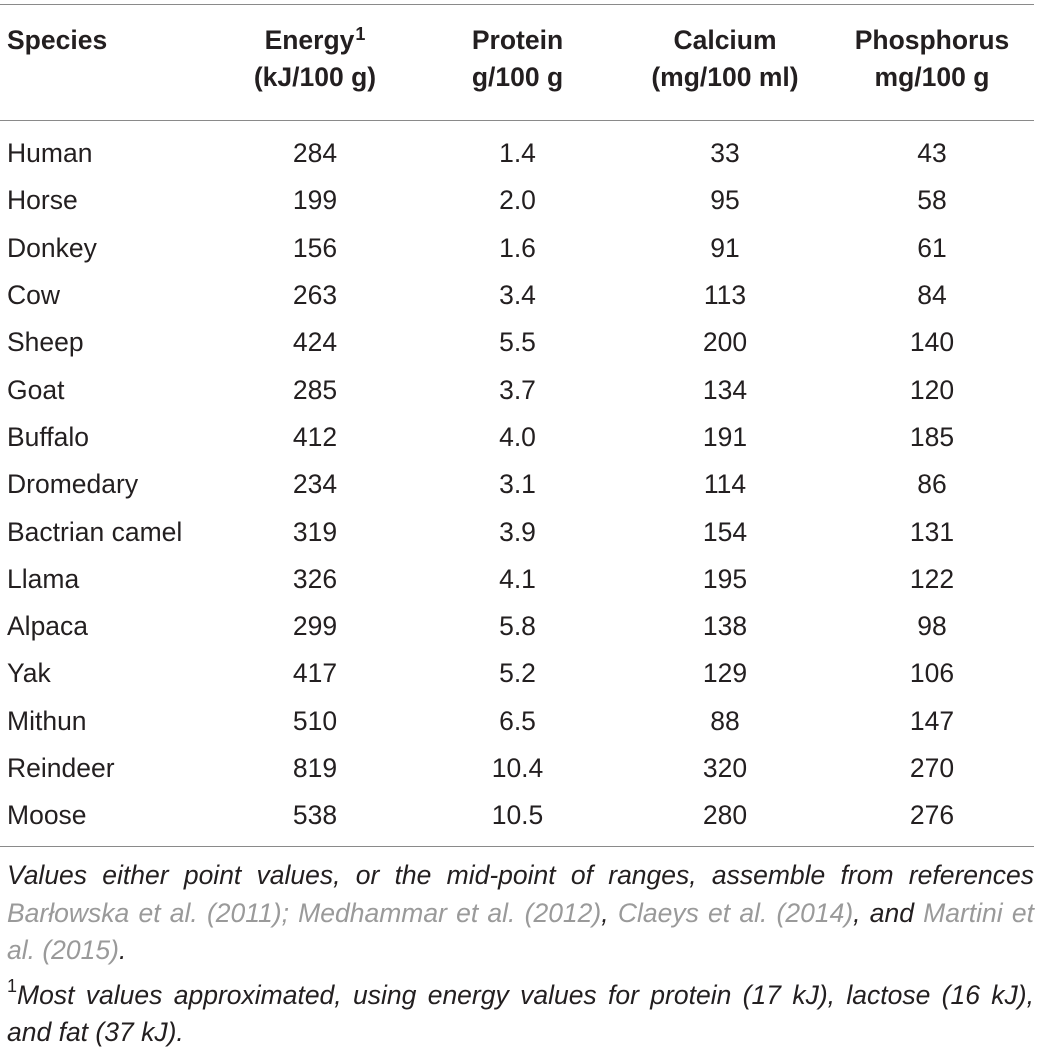 The height and width of the screenshot is (1051, 1040). Describe the element at coordinates (107, 148) in the screenshot. I see `cell-species: Human` at that location.